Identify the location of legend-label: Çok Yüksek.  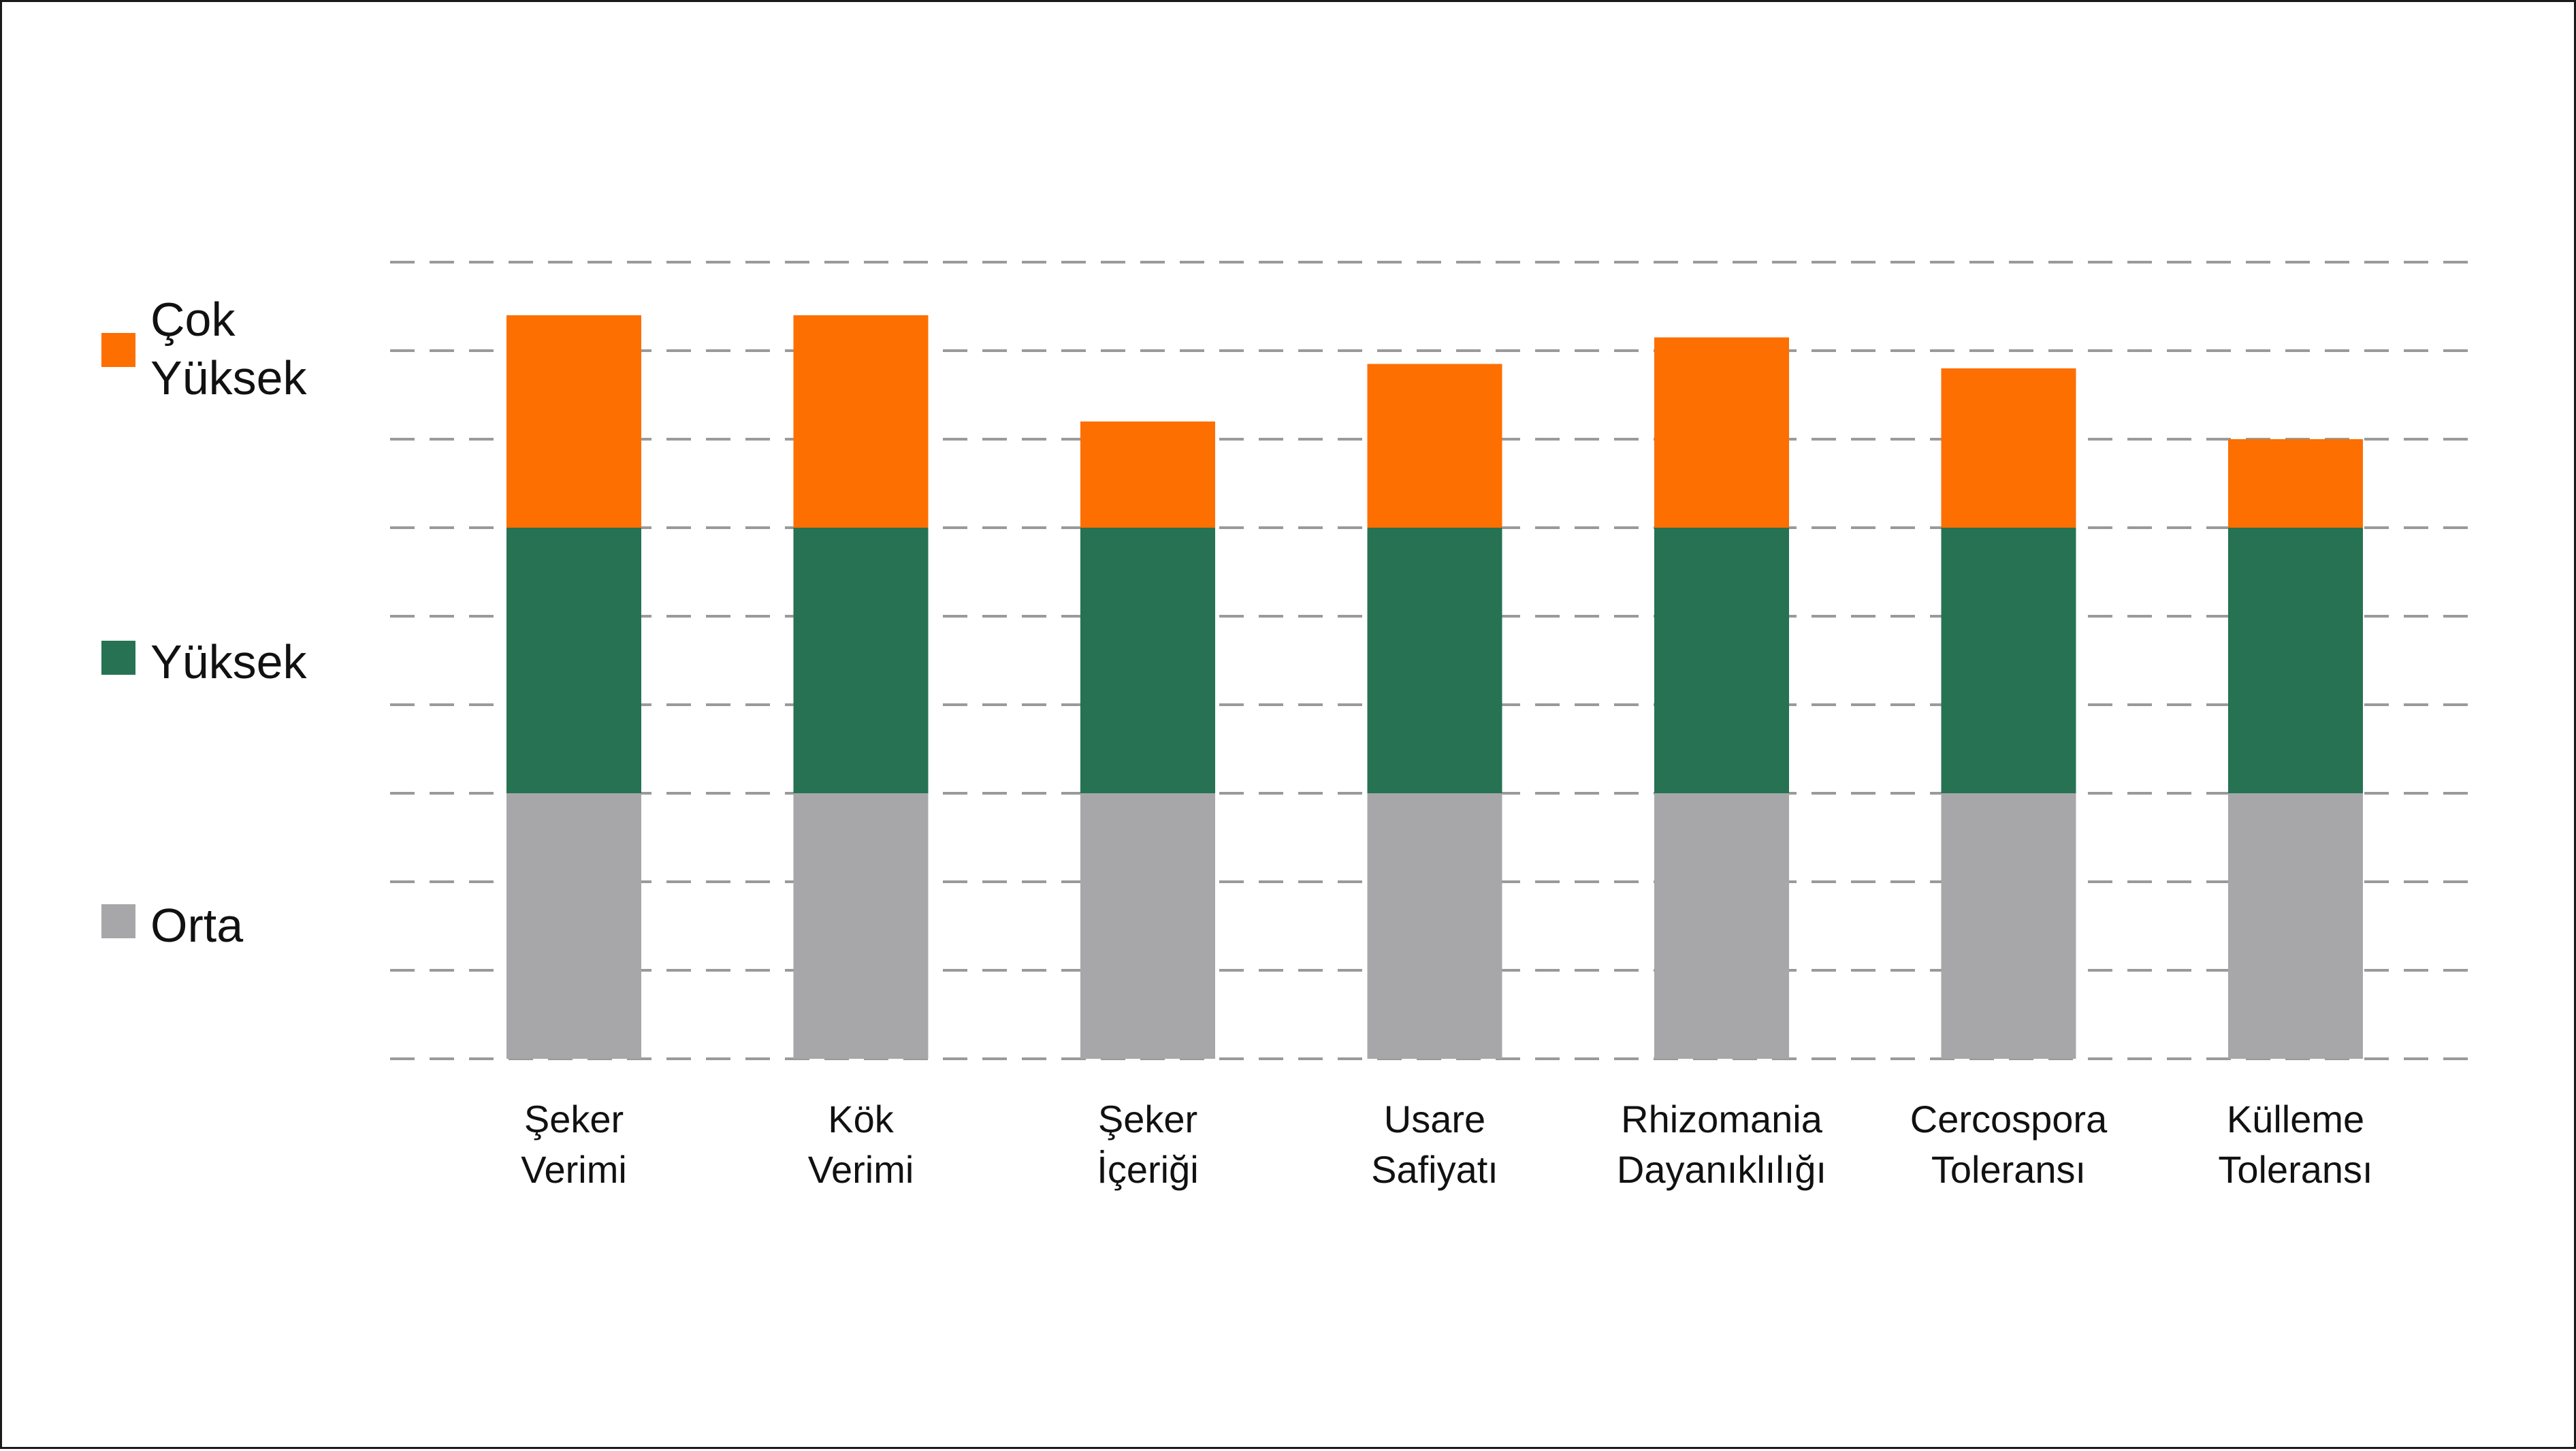
(229, 348).